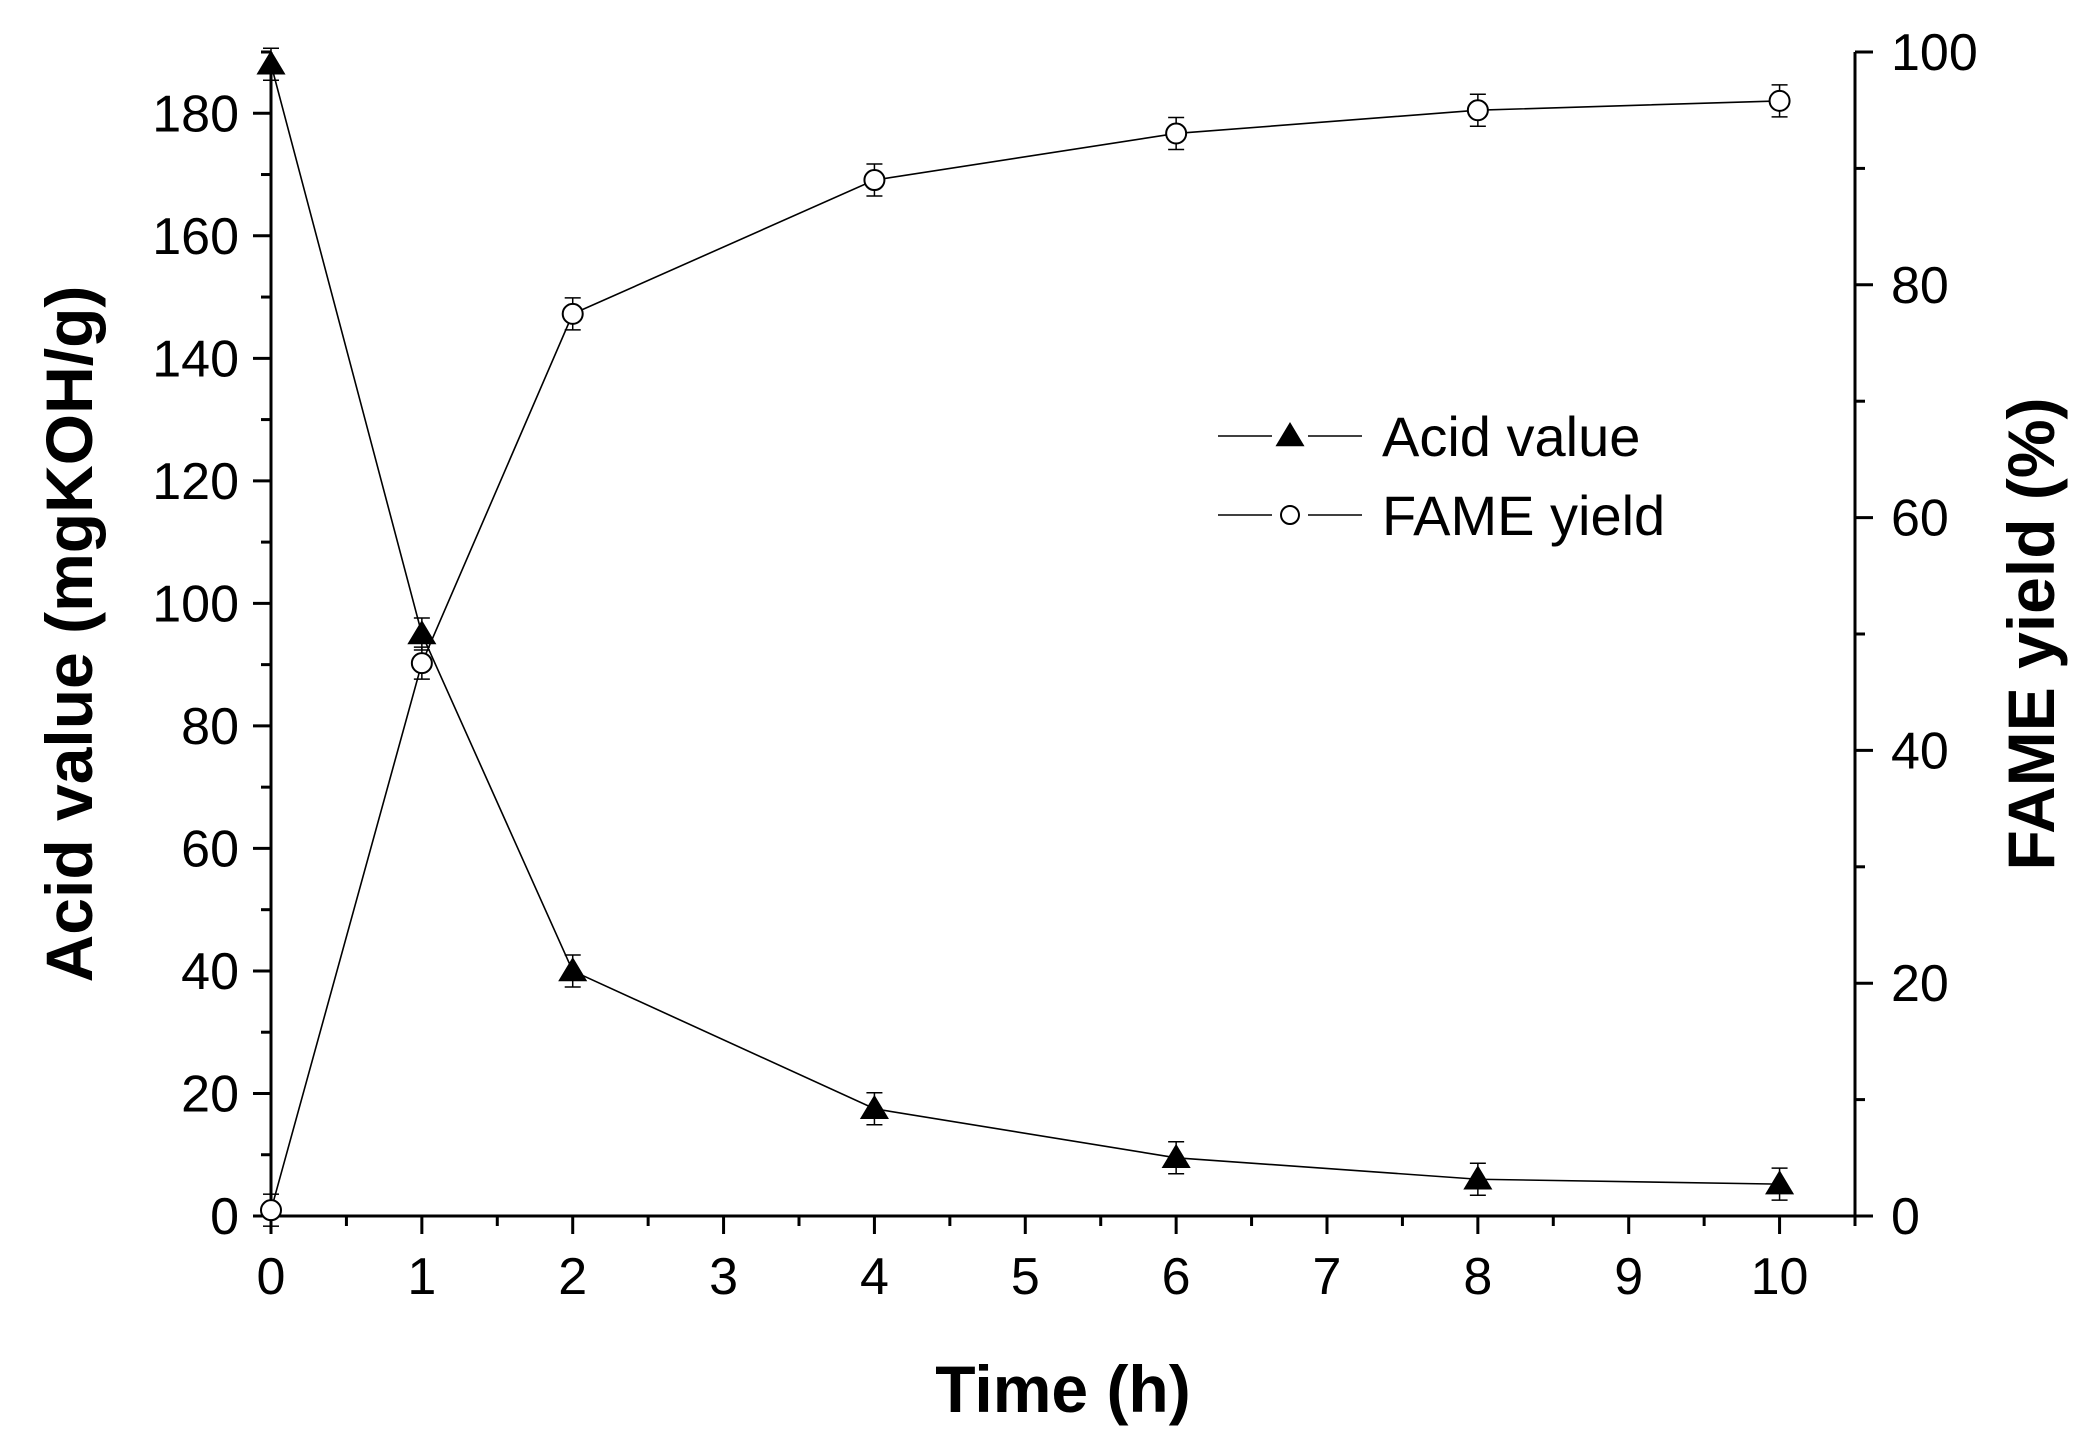 The height and width of the screenshot is (1441, 2082). What do you see at coordinates (1523, 515) in the screenshot?
I see `legend-label: FAME yield` at bounding box center [1523, 515].